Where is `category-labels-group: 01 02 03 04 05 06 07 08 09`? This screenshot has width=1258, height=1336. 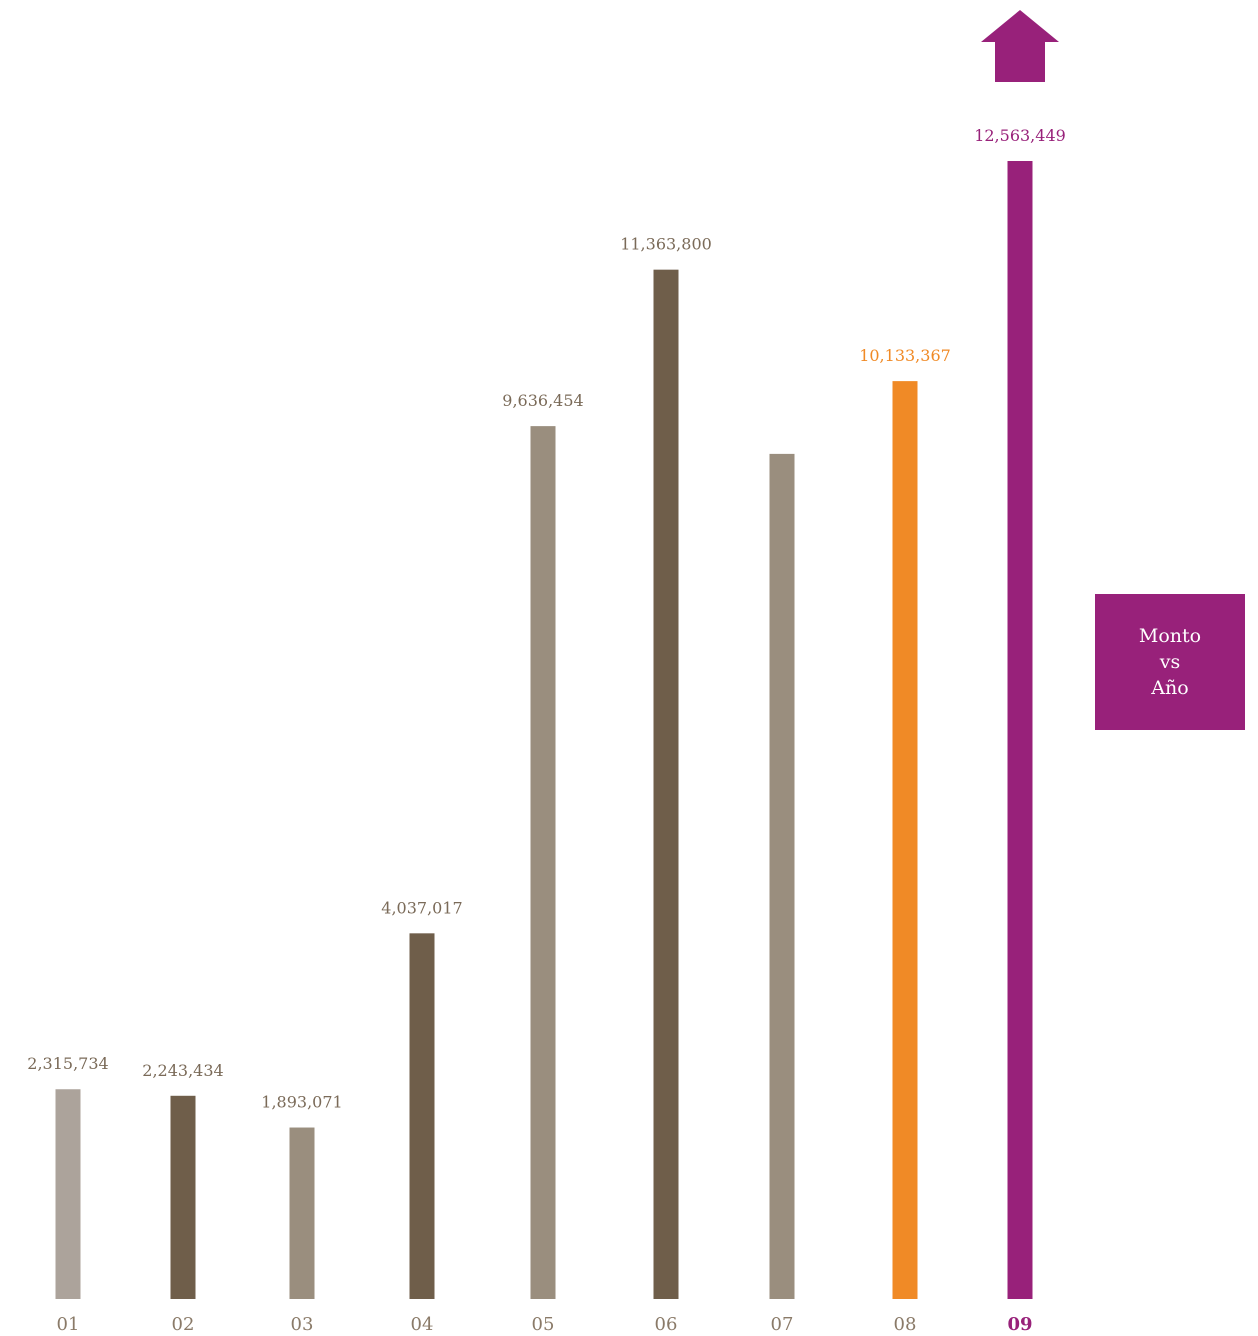 category-labels-group: 01 02 03 04 05 06 07 08 09 is located at coordinates (545, 1324).